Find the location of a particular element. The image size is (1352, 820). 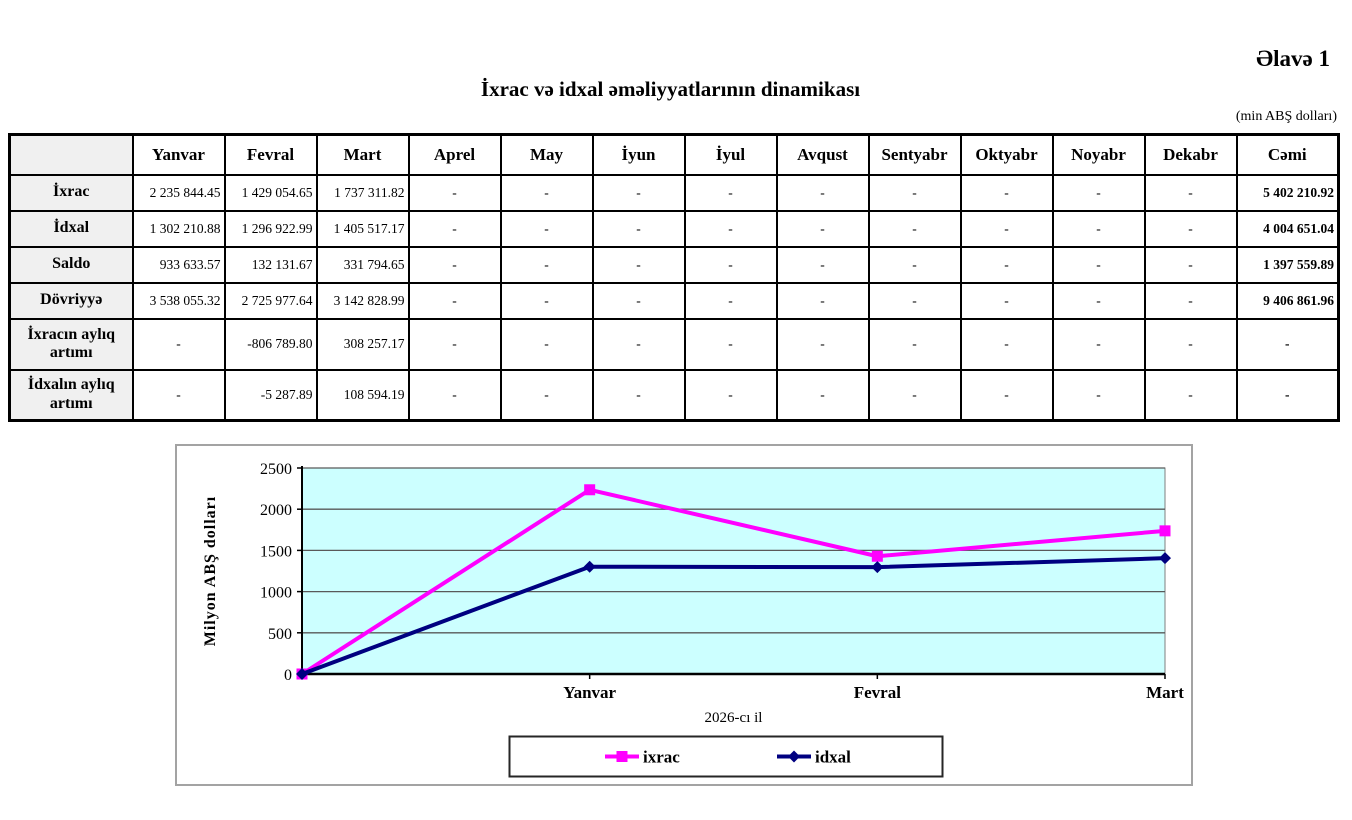

value-cell: 2 725 977.64 is located at coordinates (270, 300).